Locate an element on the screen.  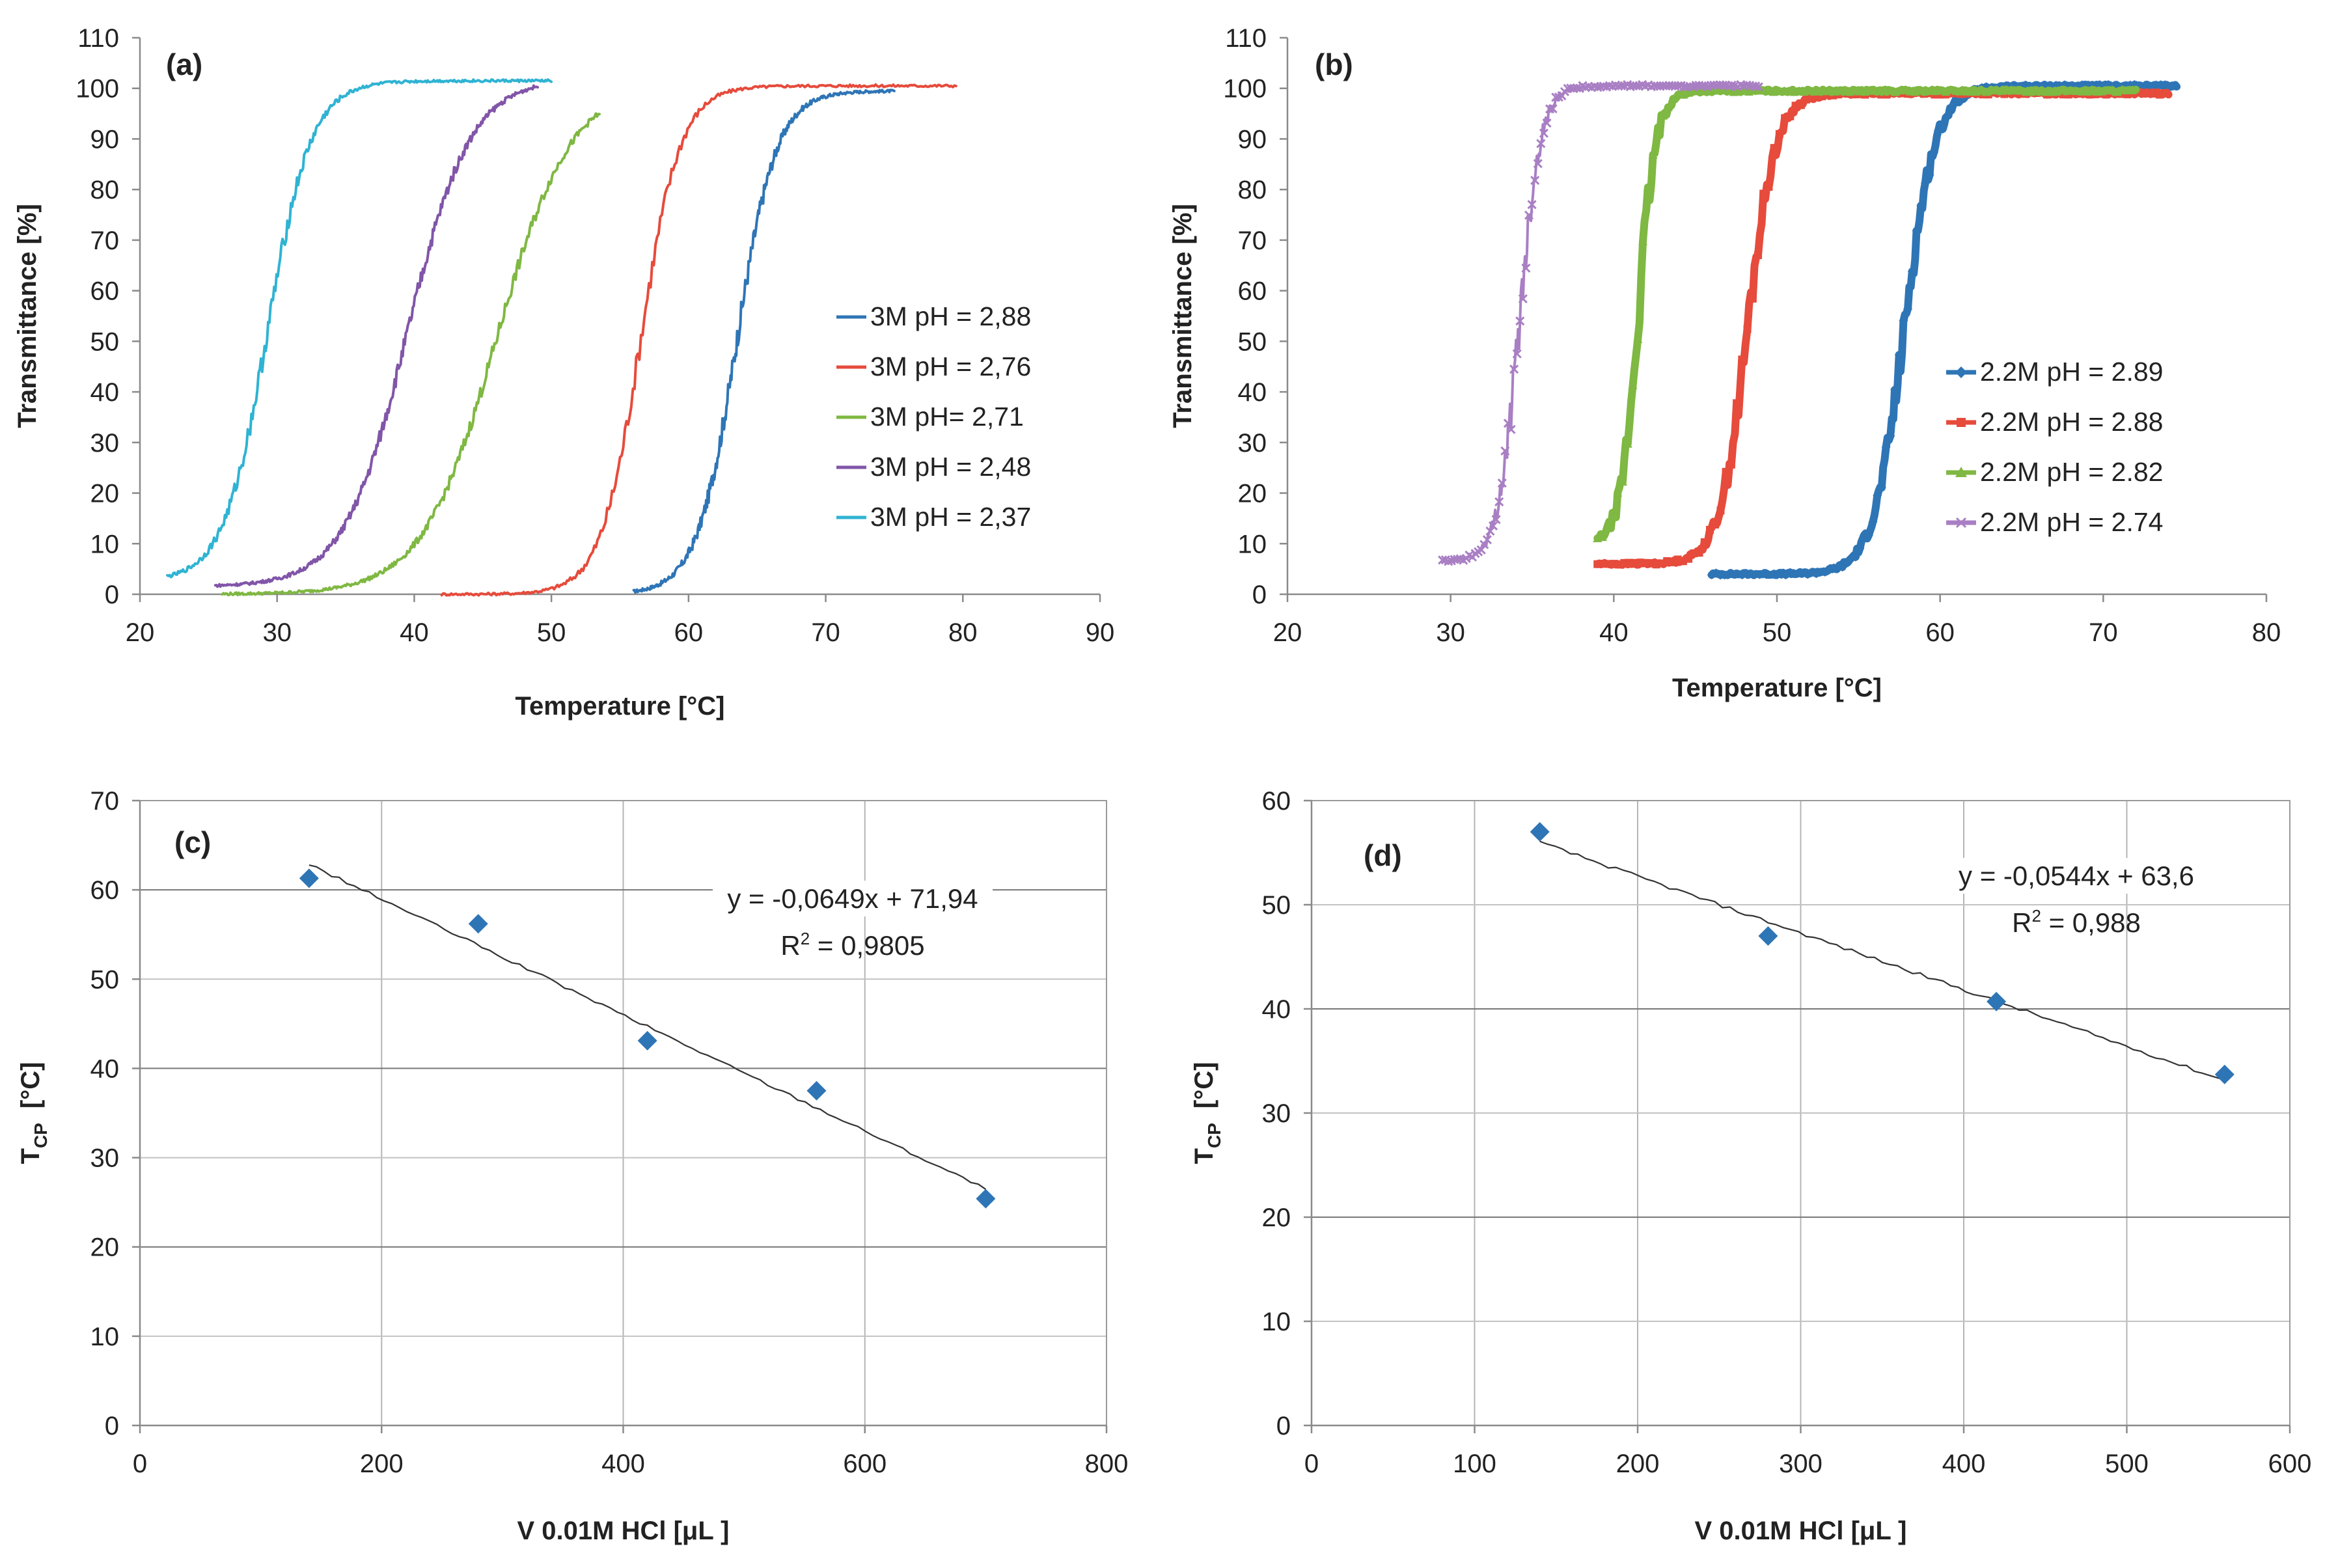
y-tick-label: 100 is located at coordinates (1245, 89).